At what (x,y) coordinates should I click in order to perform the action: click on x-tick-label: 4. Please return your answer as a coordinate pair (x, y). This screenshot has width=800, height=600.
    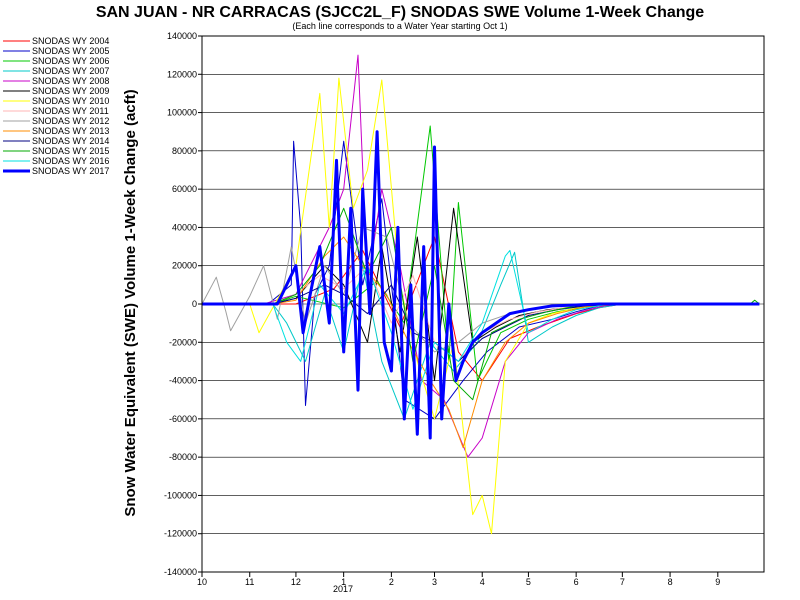
    Looking at the image, I should click on (482, 582).